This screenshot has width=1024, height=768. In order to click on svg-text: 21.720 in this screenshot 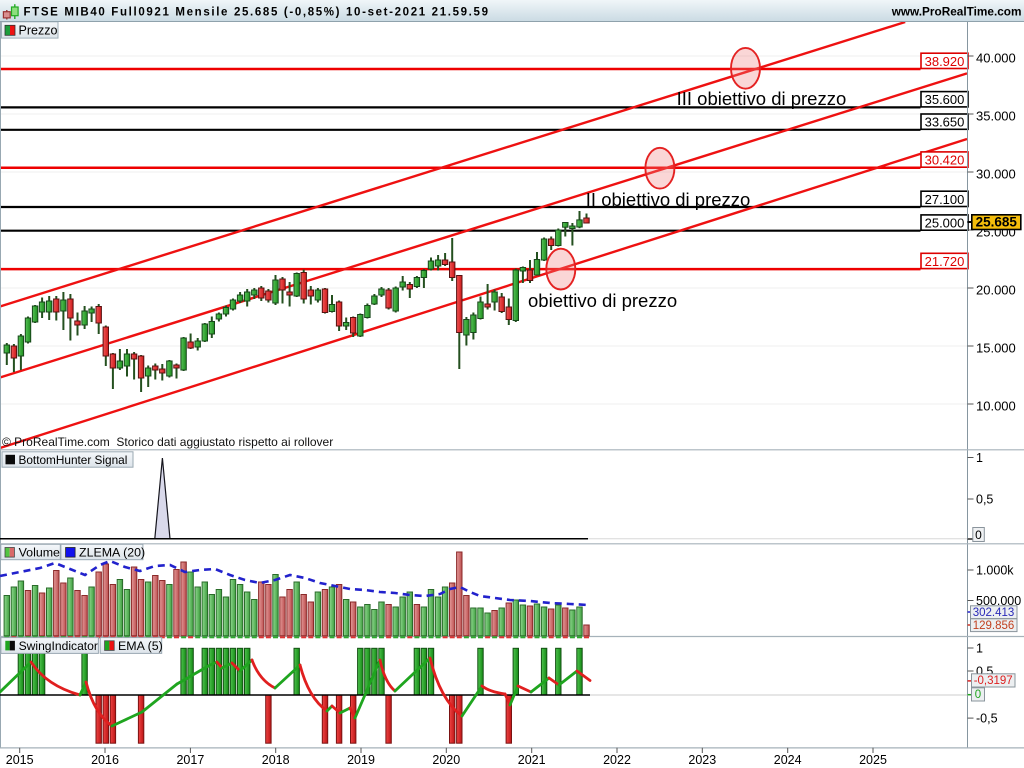, I will do `click(945, 261)`.